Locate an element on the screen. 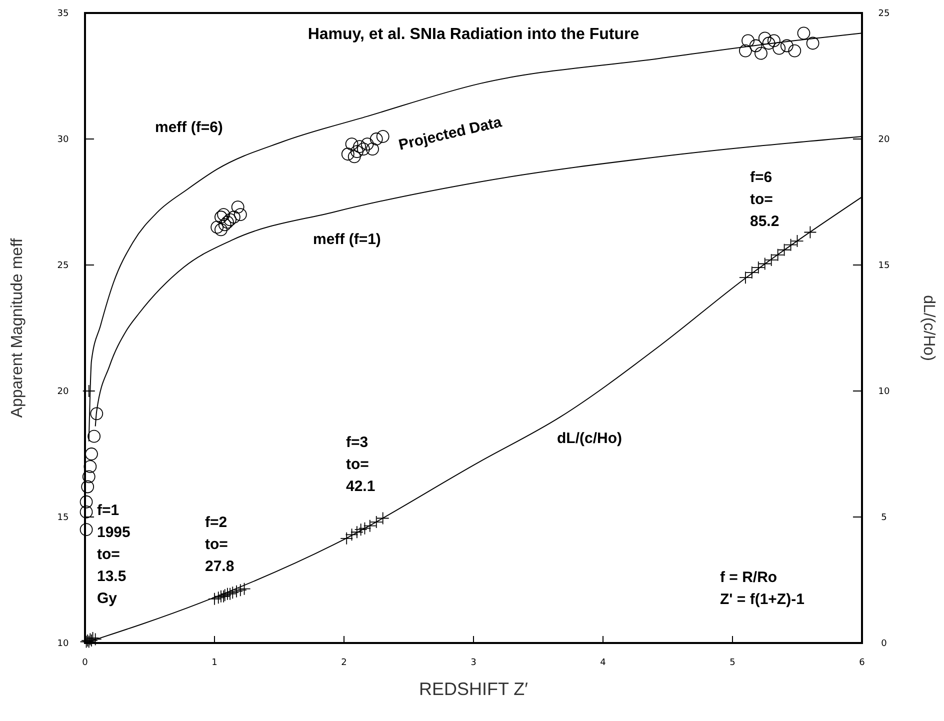 The height and width of the screenshot is (721, 944). y-tick-label: 20 is located at coordinates (63, 392).